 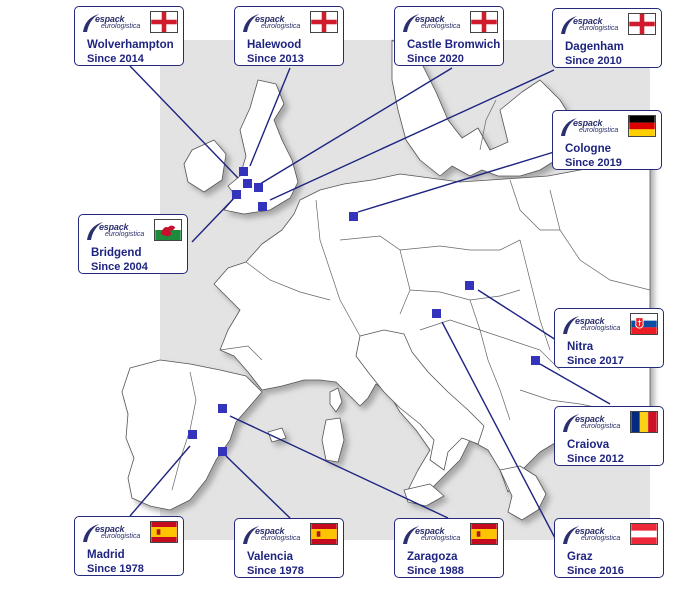 What do you see at coordinates (274, 45) in the screenshot?
I see `site-name: Halewood` at bounding box center [274, 45].